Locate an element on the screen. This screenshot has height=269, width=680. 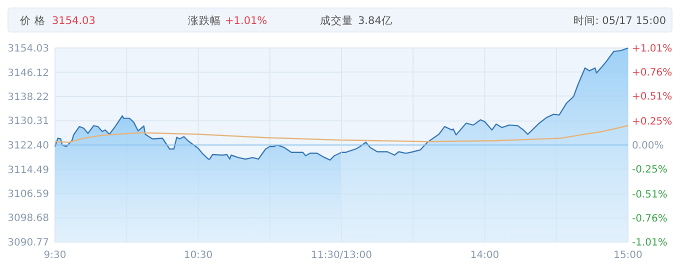
text: -0.76% is located at coordinates (650, 218).